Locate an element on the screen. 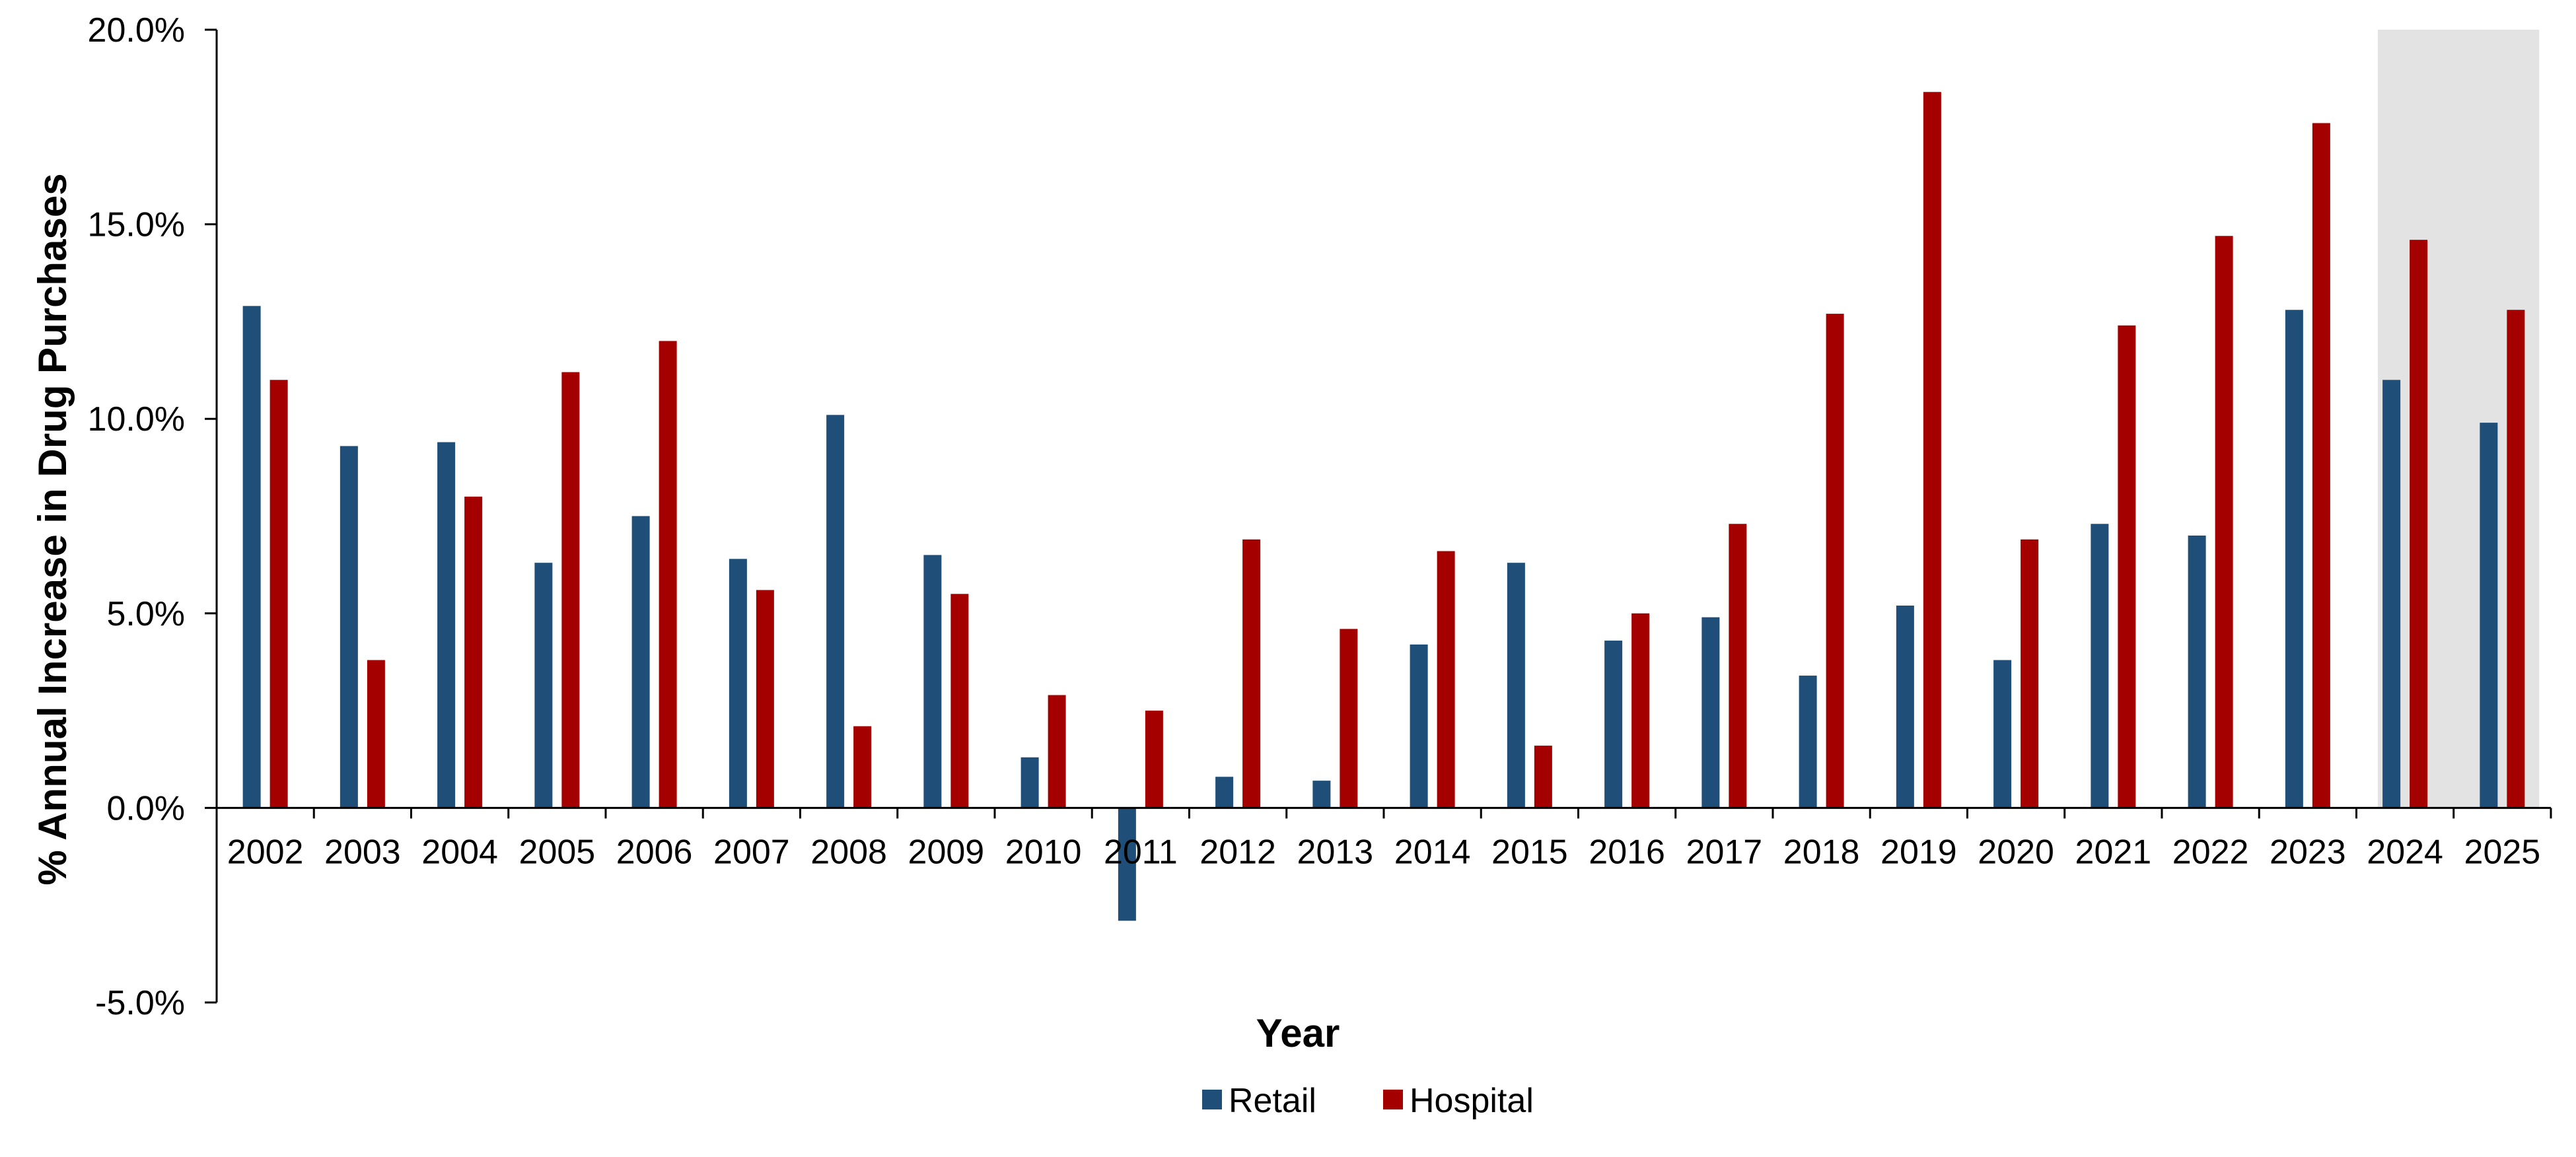 Image resolution: width=2576 pixels, height=1157 pixels. bar-retail-2012 is located at coordinates (1225, 792).